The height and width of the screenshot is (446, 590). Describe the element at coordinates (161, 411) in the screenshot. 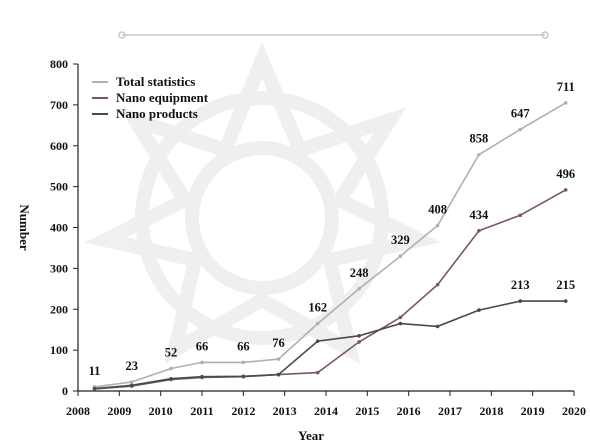

I see `x-tick-label: 2010` at that location.